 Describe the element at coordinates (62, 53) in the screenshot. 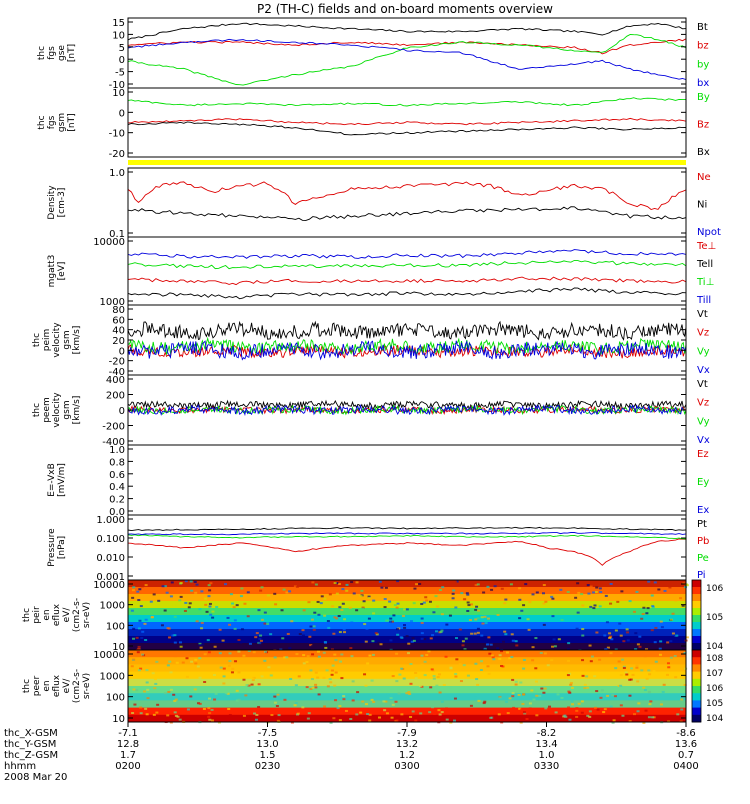

I see `y-axis-label-line: gse` at that location.